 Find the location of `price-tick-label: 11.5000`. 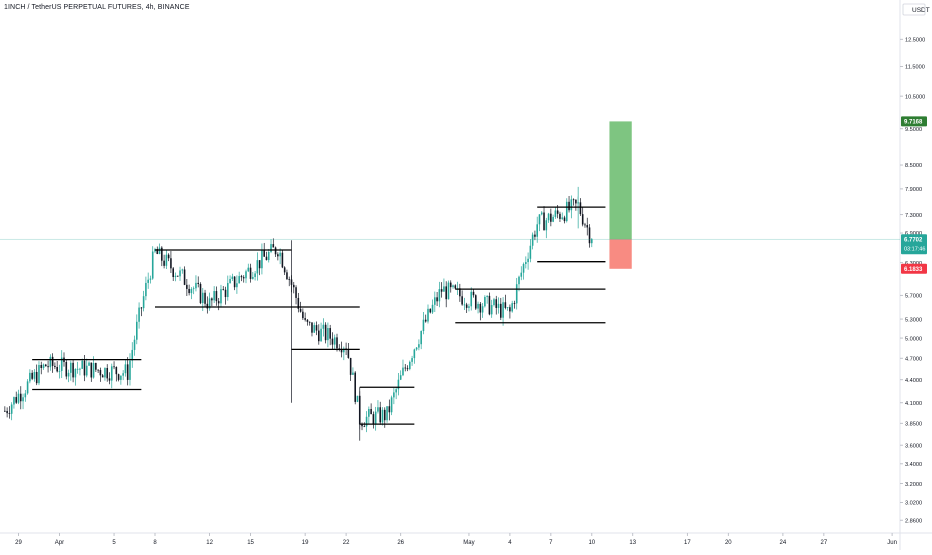

price-tick-label: 11.5000 is located at coordinates (915, 68).